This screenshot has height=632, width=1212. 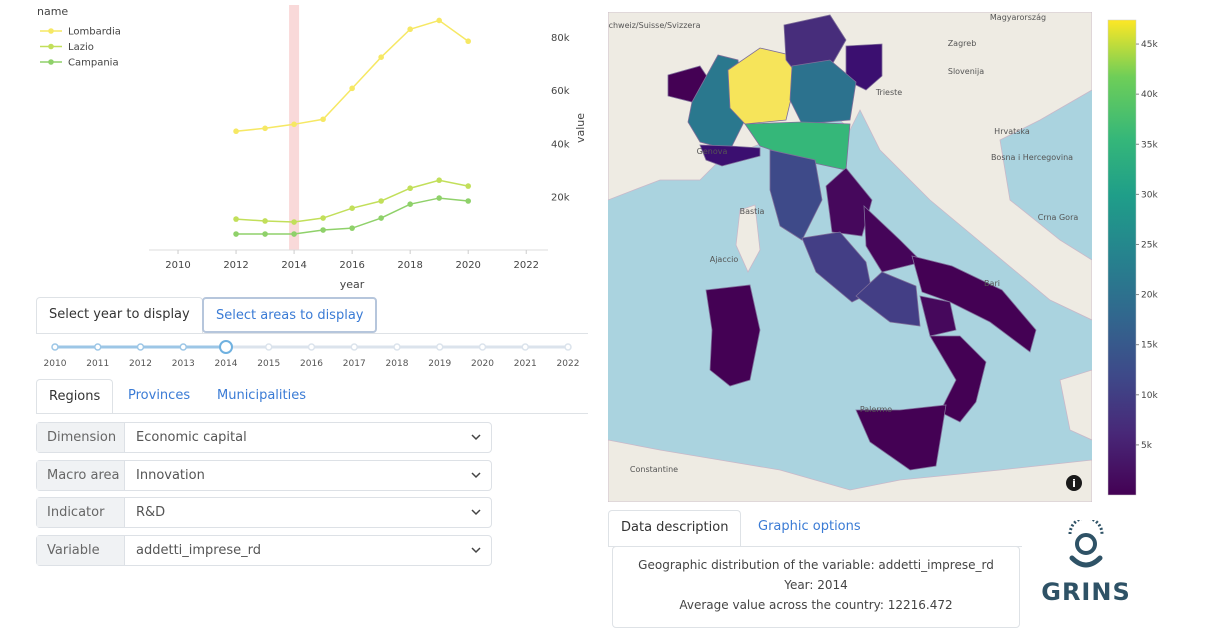 What do you see at coordinates (261, 395) in the screenshot?
I see `tab-municipalities: Municipalities` at bounding box center [261, 395].